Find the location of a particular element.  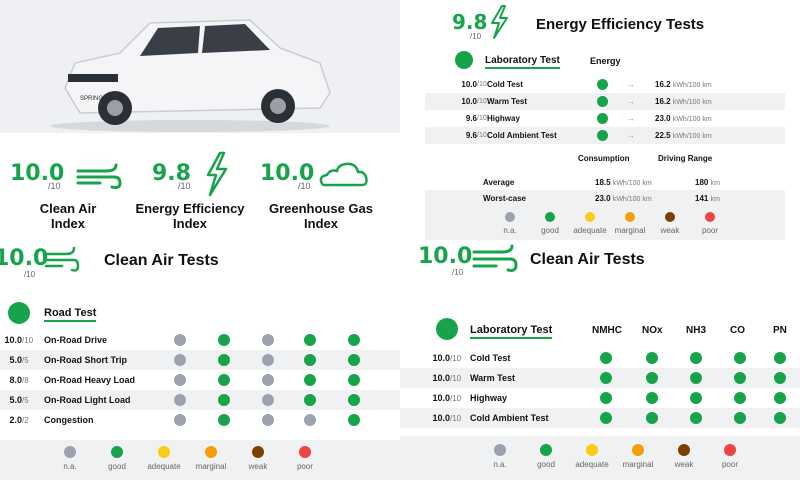

summary-label: Average is located at coordinates (499, 182).